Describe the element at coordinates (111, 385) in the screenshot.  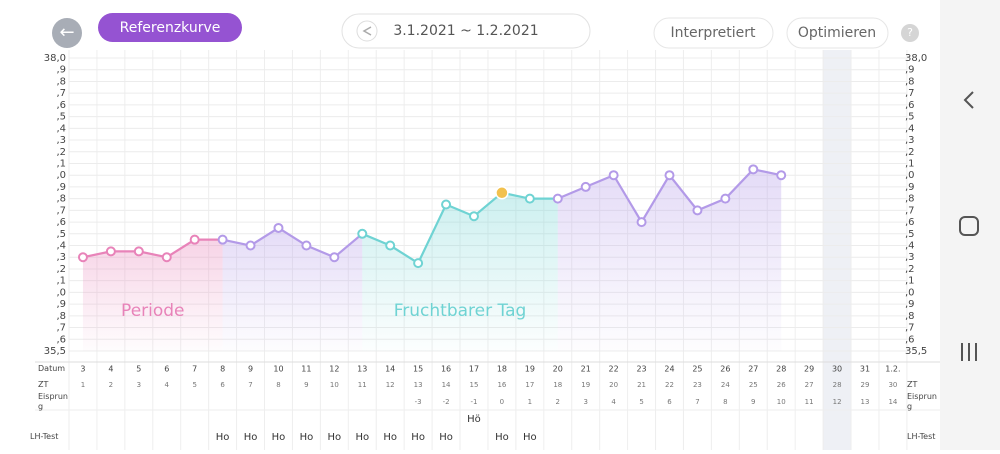
I see `cycle-day-cell: 2` at that location.